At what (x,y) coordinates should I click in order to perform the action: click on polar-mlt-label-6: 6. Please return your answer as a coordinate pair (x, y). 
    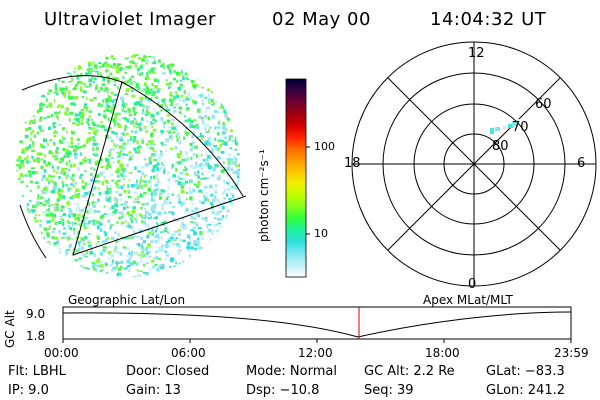
    Looking at the image, I should click on (581, 163).